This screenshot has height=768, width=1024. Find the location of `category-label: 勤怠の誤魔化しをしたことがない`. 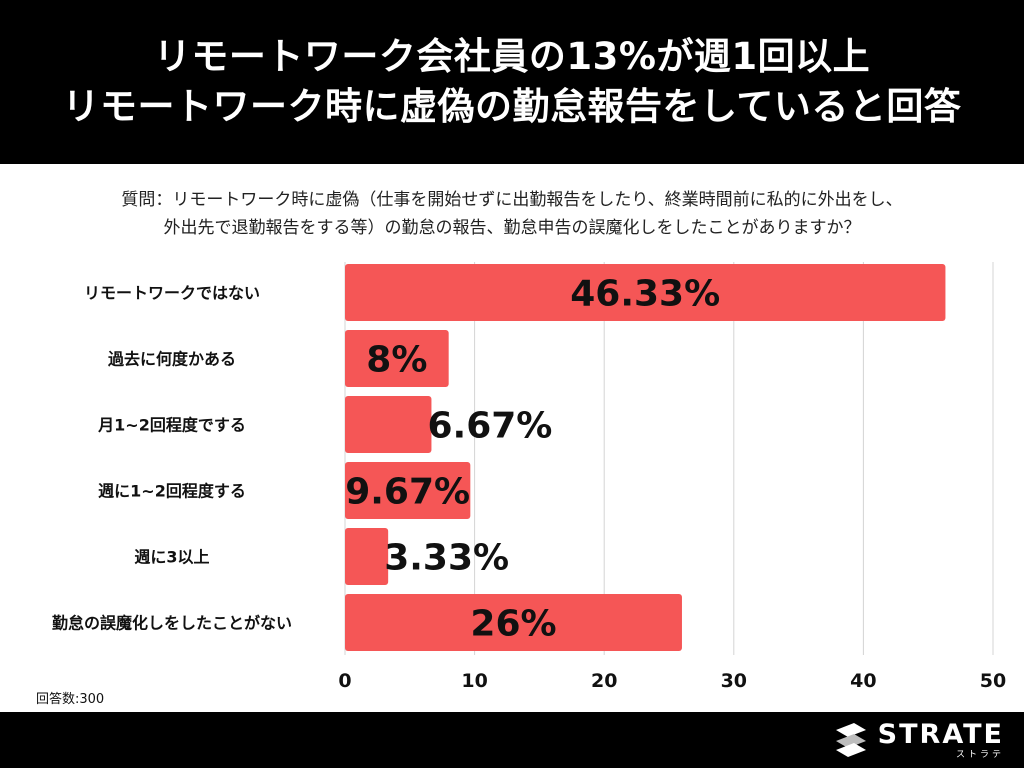

category-label: 勤怠の誤魔化しをしたことがない is located at coordinates (172, 623).